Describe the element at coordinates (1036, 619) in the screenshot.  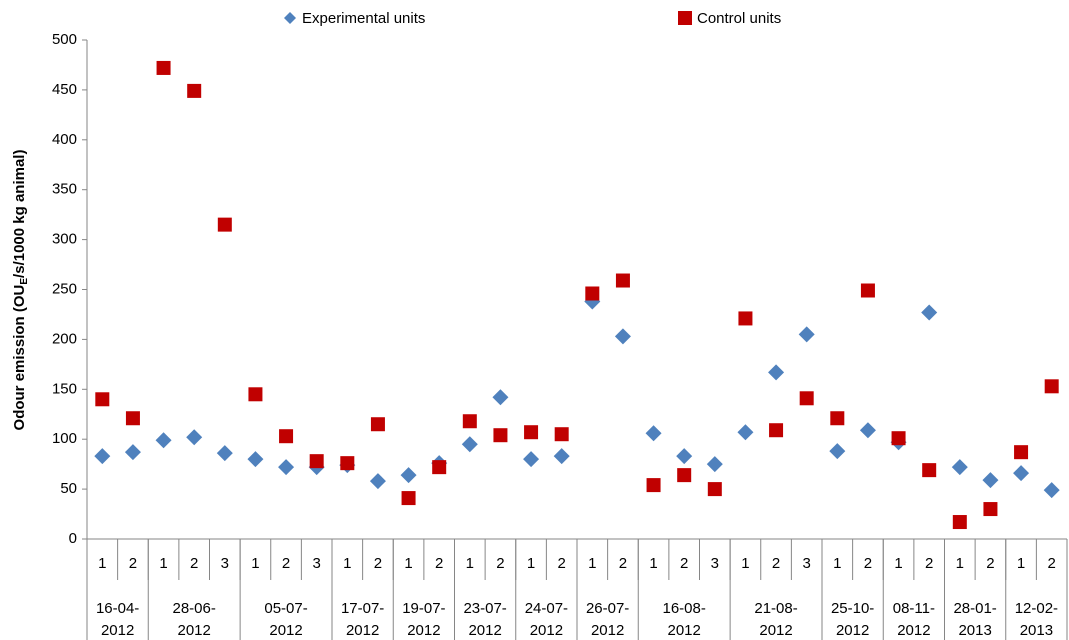
I see `group-label: 12-02-2013` at that location.